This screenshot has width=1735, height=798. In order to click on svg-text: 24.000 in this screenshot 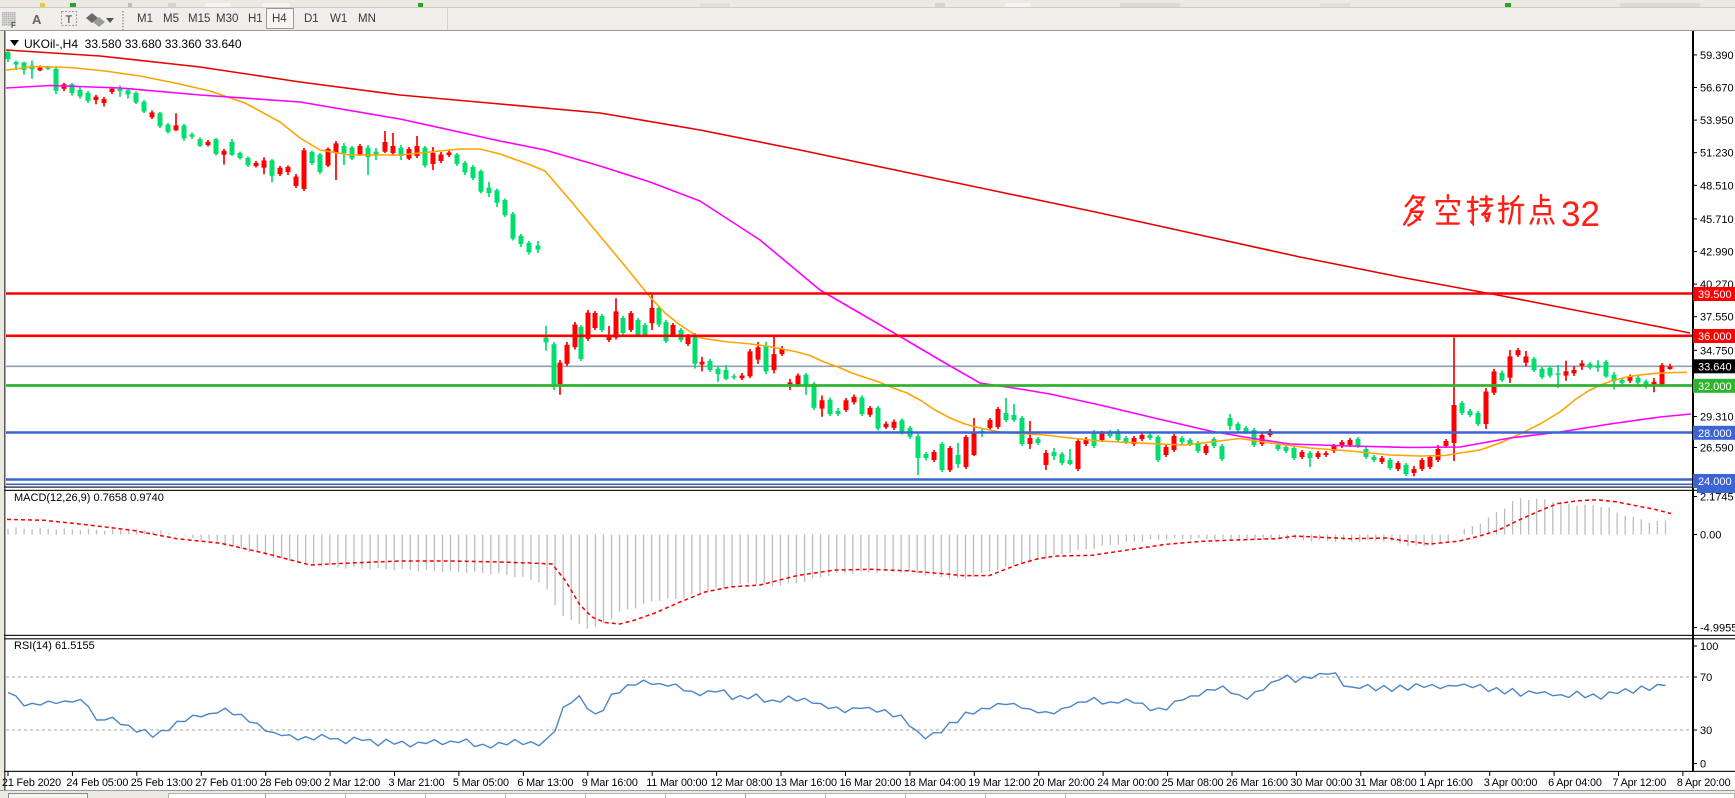, I will do `click(1715, 482)`.